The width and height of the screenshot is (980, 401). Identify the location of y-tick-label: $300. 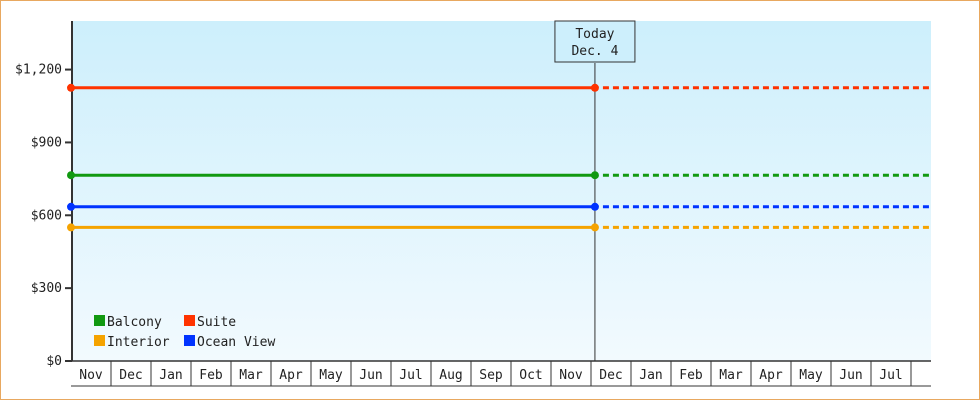
(46, 288).